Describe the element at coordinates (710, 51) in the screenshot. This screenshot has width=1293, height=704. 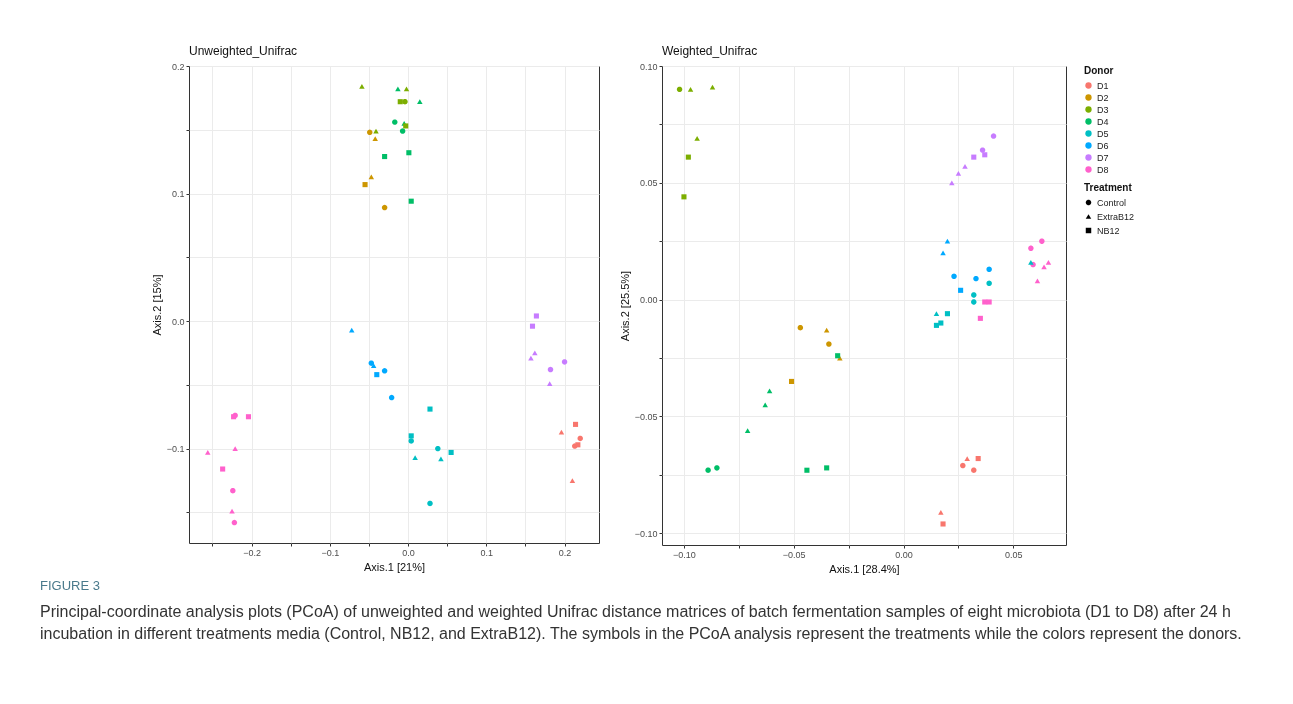
I see `chart-title: Weighted_Unifrac` at that location.